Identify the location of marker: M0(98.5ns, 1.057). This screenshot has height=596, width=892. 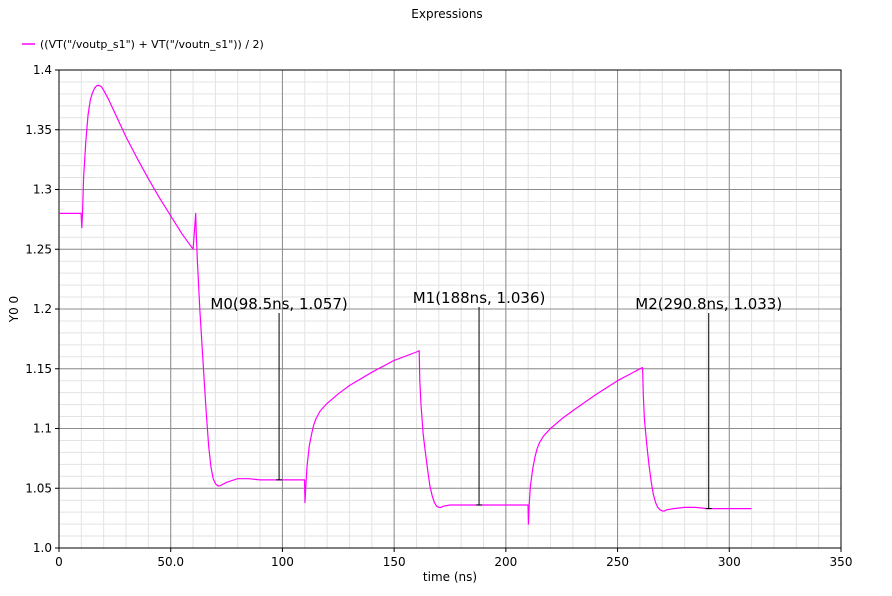
(279, 388).